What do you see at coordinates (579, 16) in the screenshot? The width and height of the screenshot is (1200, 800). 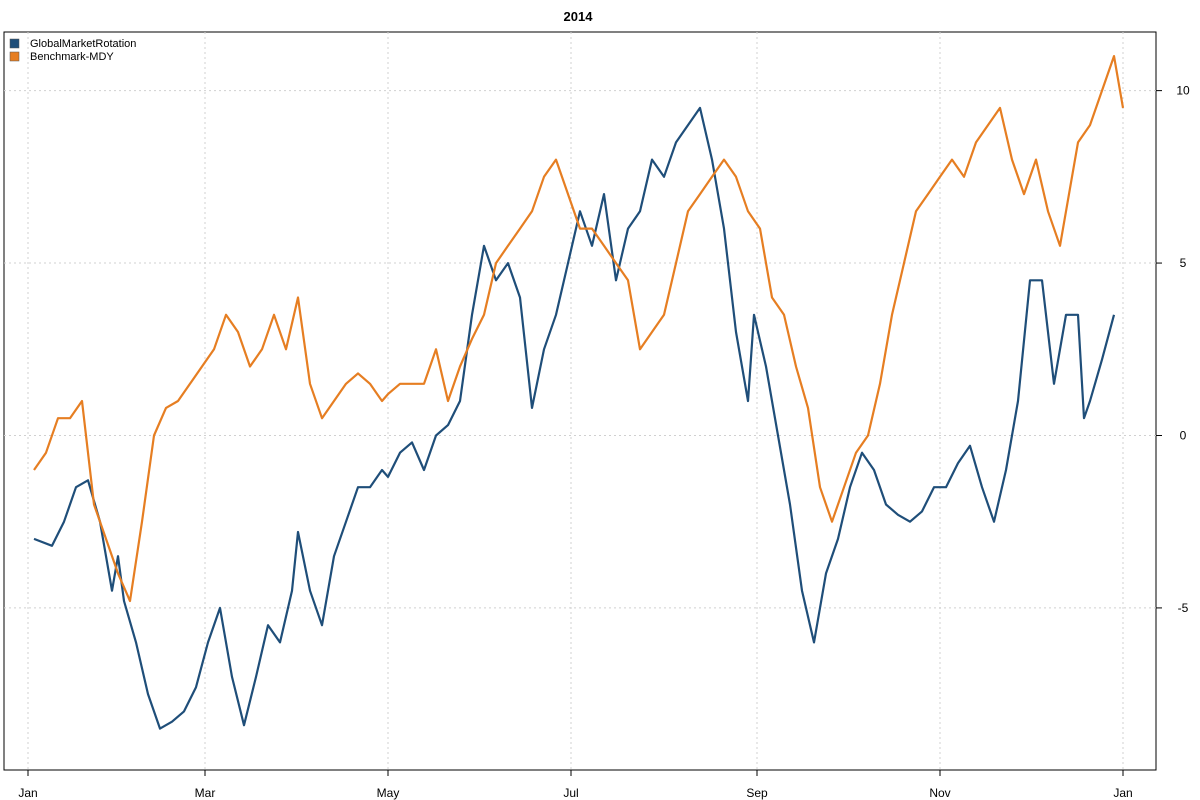 I see `chart-title: 2014` at bounding box center [579, 16].